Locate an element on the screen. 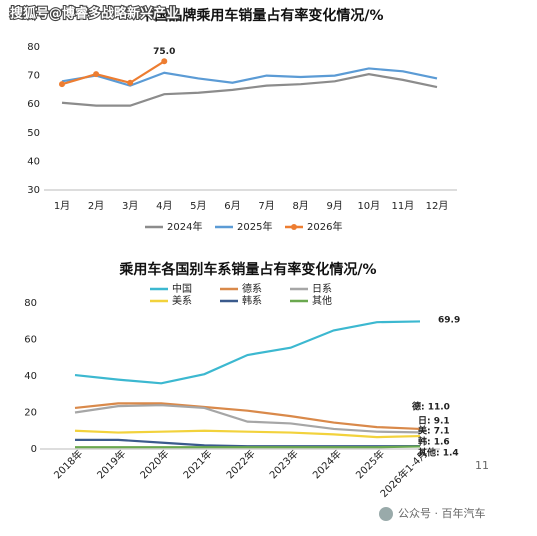 The width and height of the screenshot is (537, 536). y-tick-label: 50 is located at coordinates (33, 133).